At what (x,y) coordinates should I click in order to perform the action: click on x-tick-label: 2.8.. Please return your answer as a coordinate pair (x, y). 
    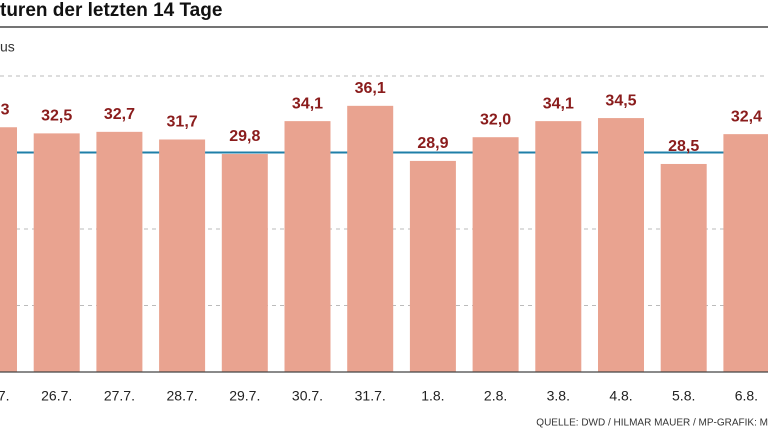
    Looking at the image, I should click on (495, 396).